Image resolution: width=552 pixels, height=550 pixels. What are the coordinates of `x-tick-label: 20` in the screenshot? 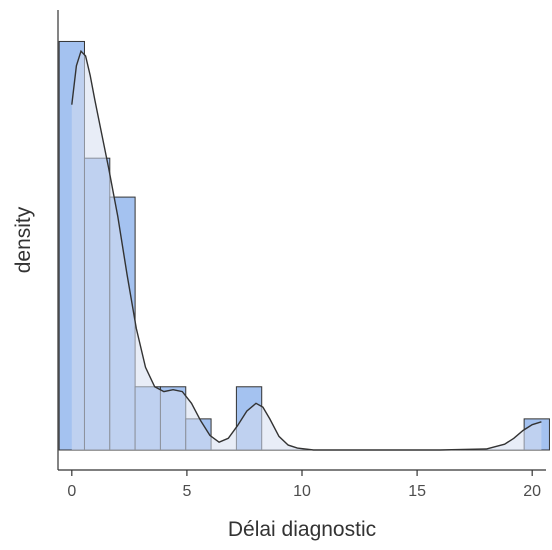 It's located at (532, 491).